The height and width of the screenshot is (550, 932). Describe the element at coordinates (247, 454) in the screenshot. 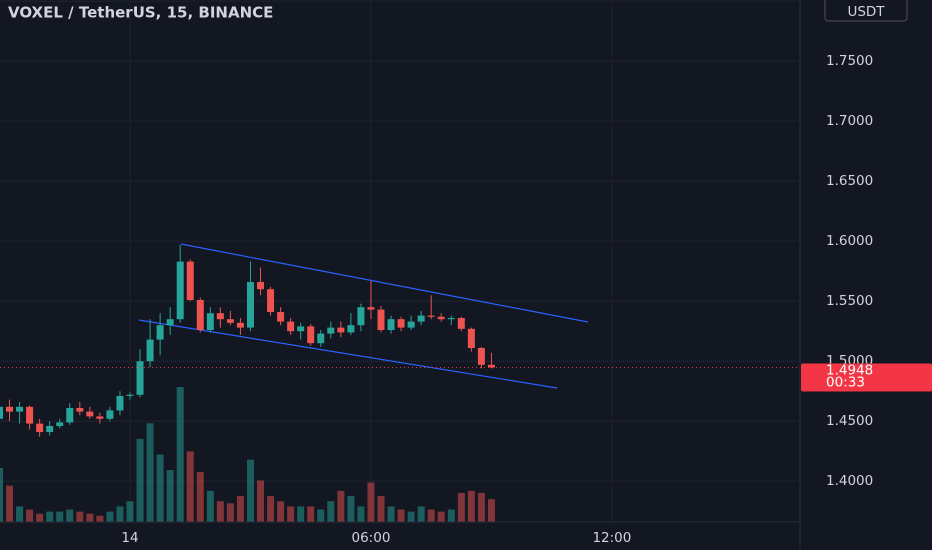

I see `volume-layer` at that location.